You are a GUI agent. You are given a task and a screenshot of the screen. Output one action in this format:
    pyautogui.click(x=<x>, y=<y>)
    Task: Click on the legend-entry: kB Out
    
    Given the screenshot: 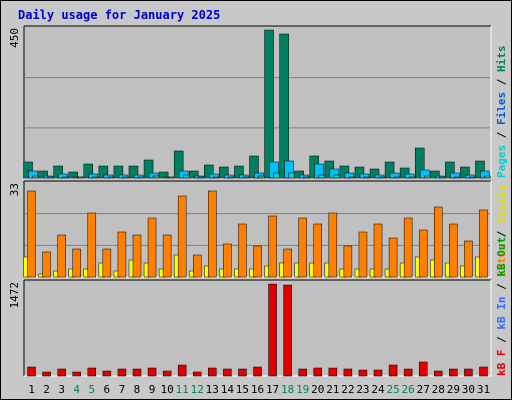 What is the action you would take?
    pyautogui.click(x=501, y=257)
    